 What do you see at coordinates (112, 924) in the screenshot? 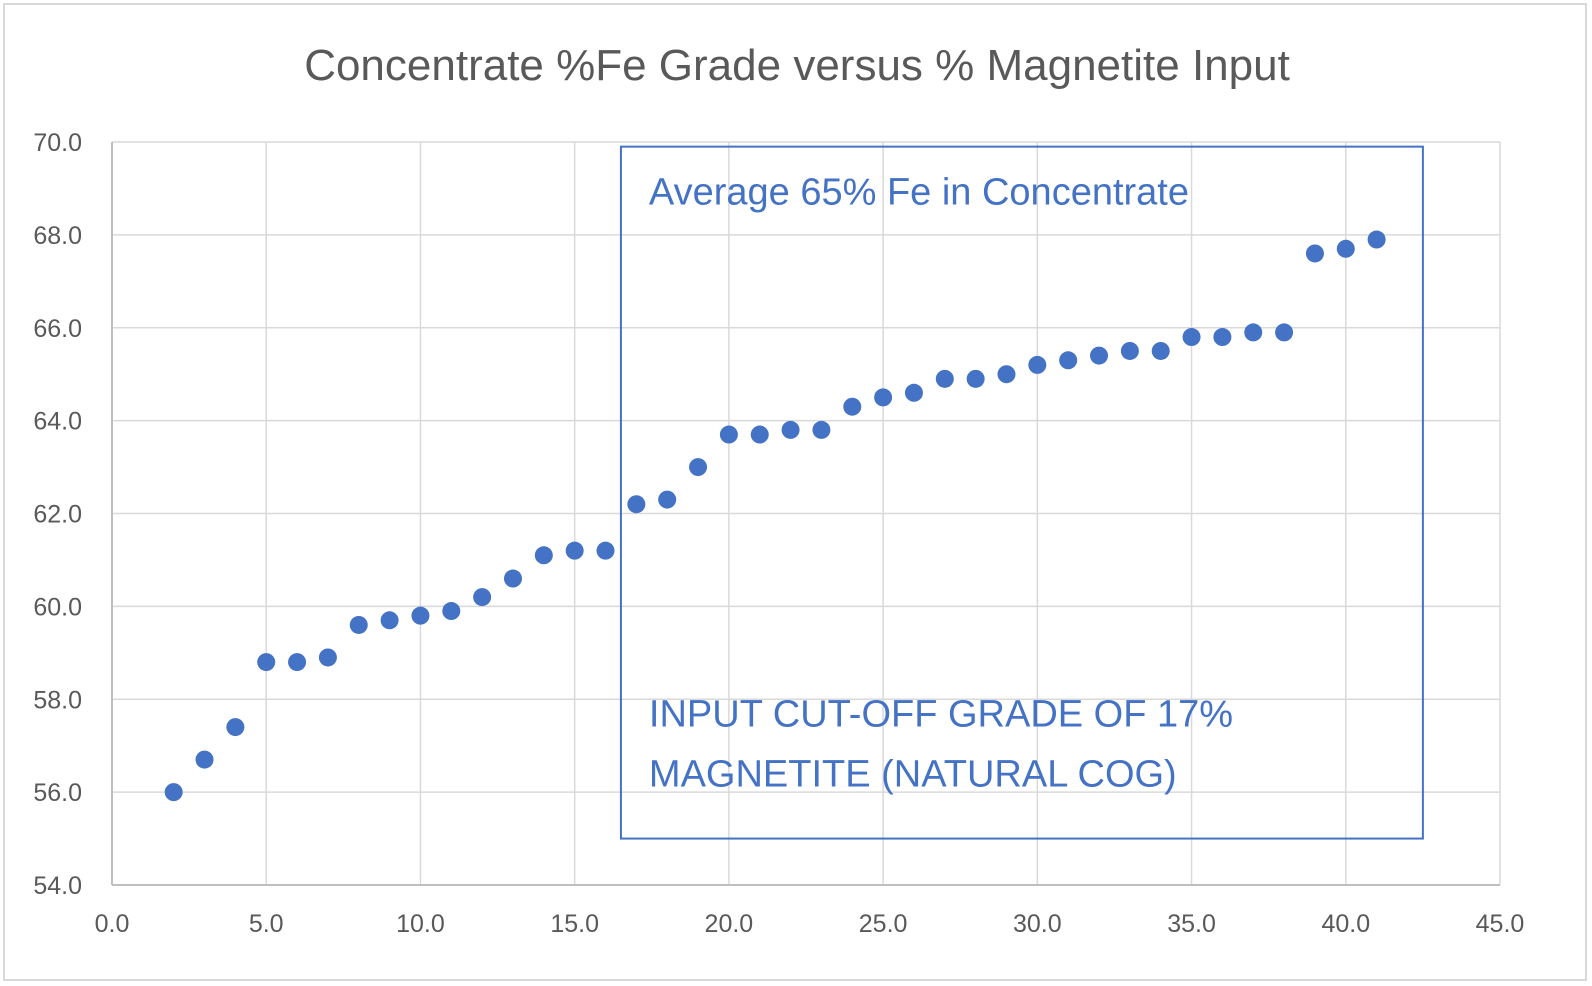
I see `x-tick-label: 0.0` at bounding box center [112, 924].